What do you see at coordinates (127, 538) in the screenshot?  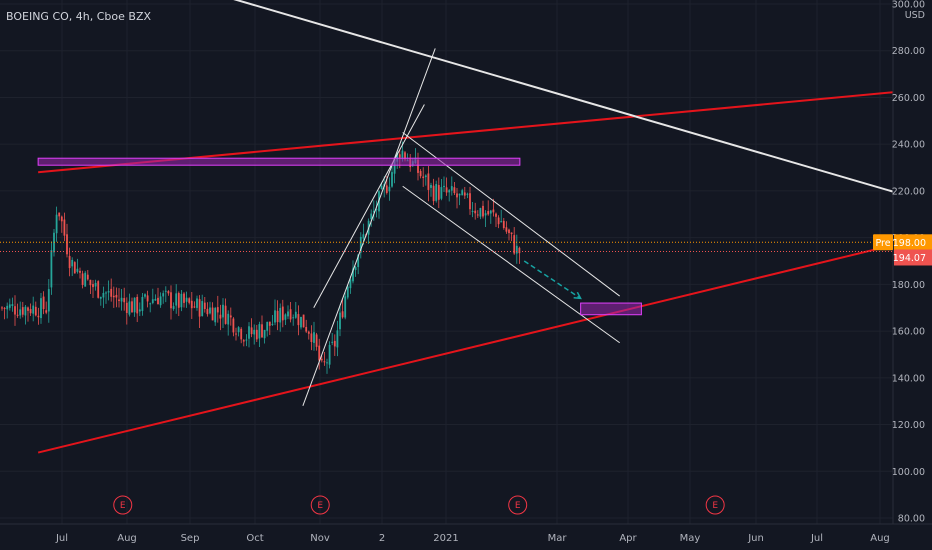 I see `time-tick-label: Aug` at bounding box center [127, 538].